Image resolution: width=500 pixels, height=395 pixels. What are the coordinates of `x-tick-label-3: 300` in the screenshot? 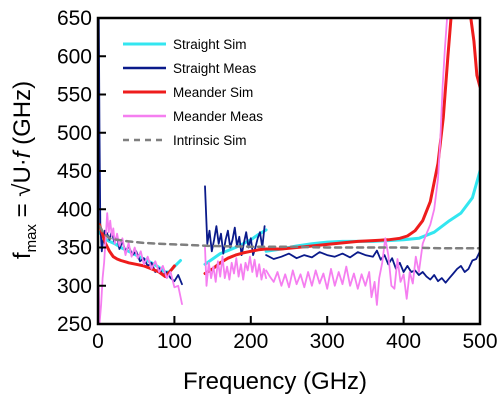 It's located at (327, 341).